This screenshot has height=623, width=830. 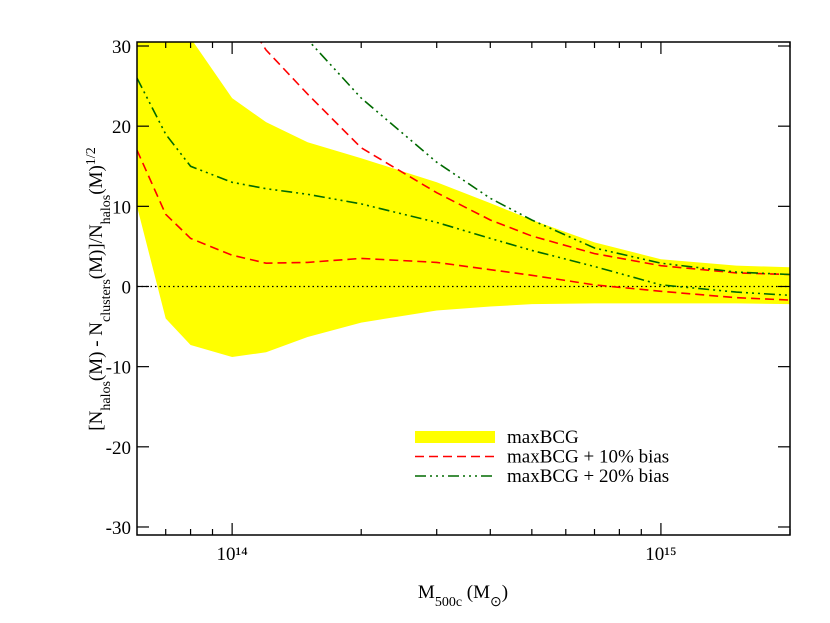 I want to click on y-tick-label: -20, so click(x=118, y=448).